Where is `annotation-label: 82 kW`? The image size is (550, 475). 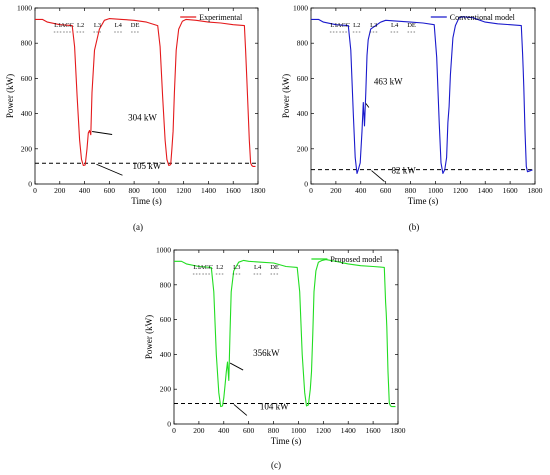
annotation-label: 82 kW is located at coordinates (403, 171).